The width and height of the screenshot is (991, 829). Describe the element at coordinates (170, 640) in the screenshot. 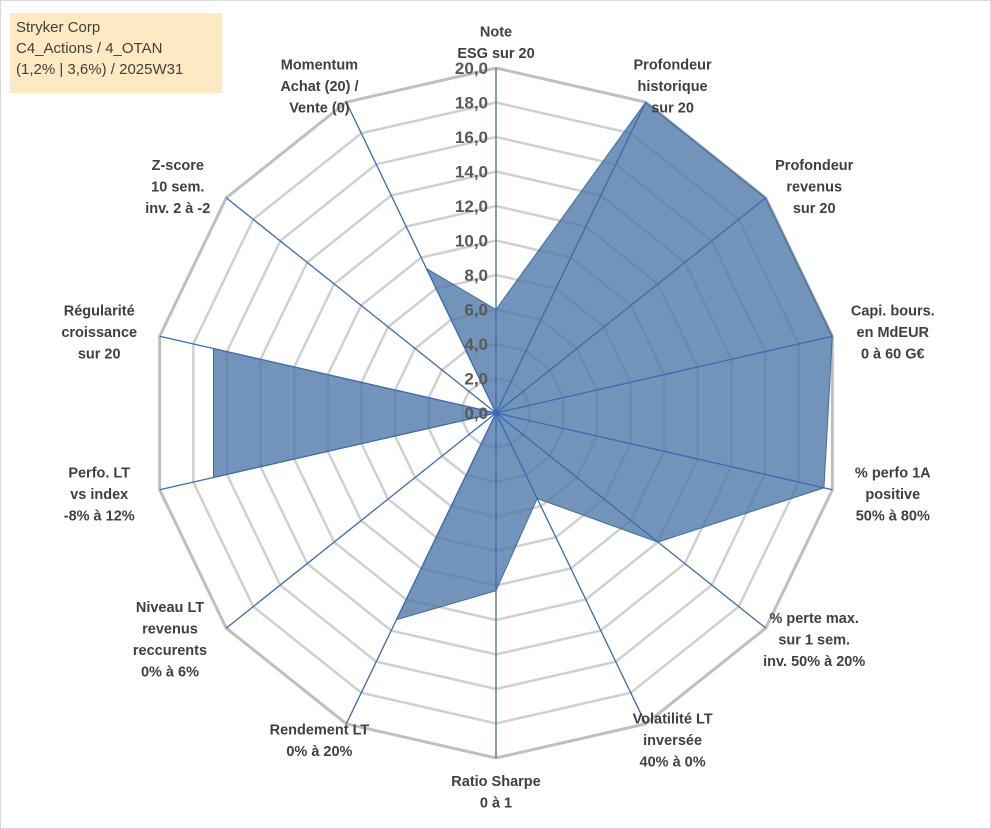

I see `axis-label: Niveau LT revenus reccurents 0% à 6%` at that location.